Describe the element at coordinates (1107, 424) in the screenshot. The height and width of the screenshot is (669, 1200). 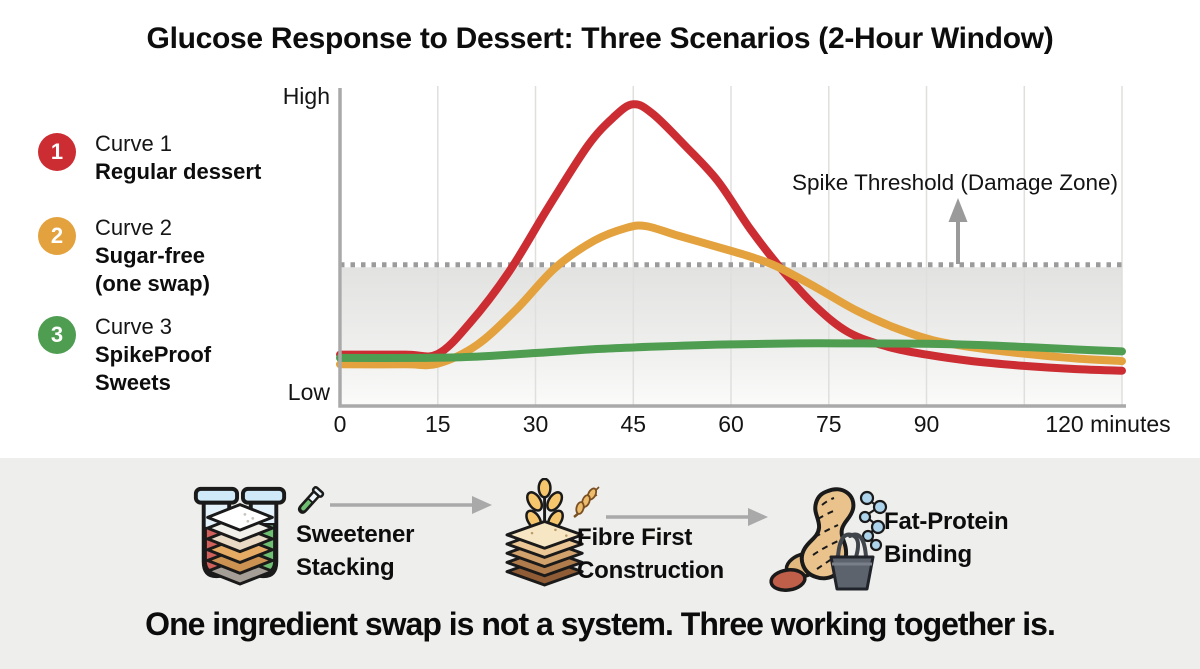
I see `tick-120-minutes: 120 minutes` at that location.